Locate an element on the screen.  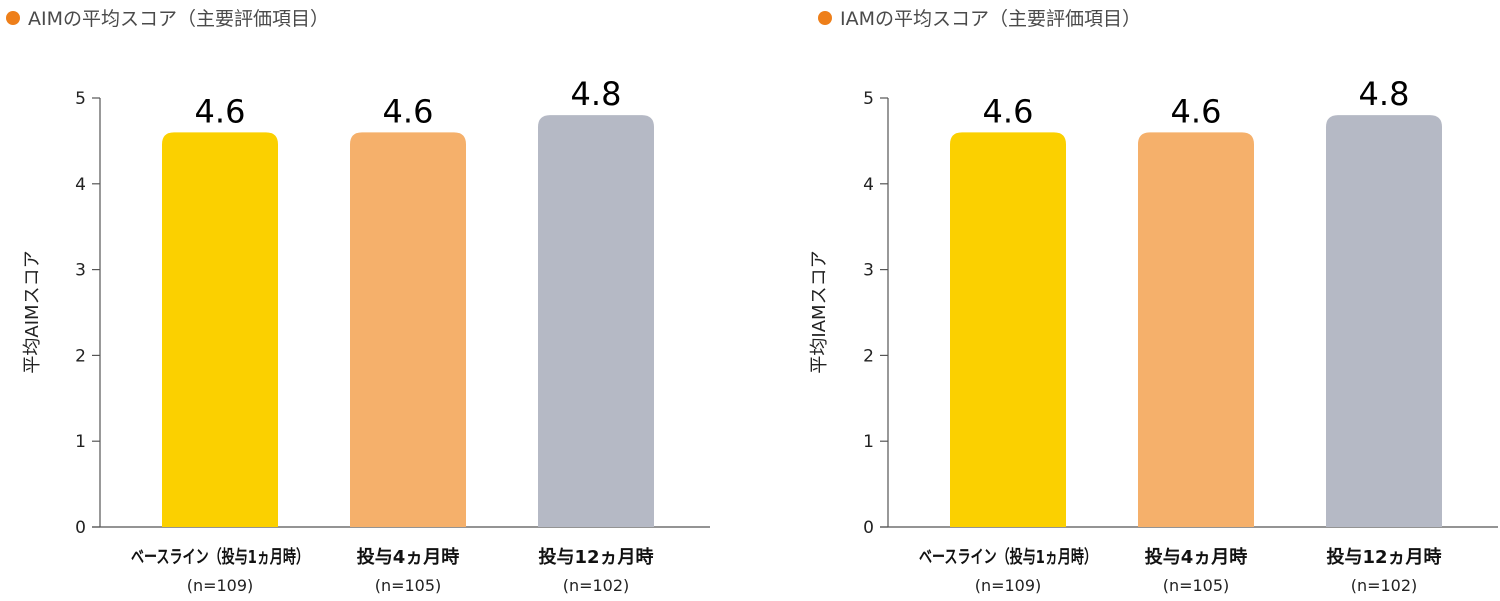
y-axis-label: 平均AIMスコア is located at coordinates (32, 311).